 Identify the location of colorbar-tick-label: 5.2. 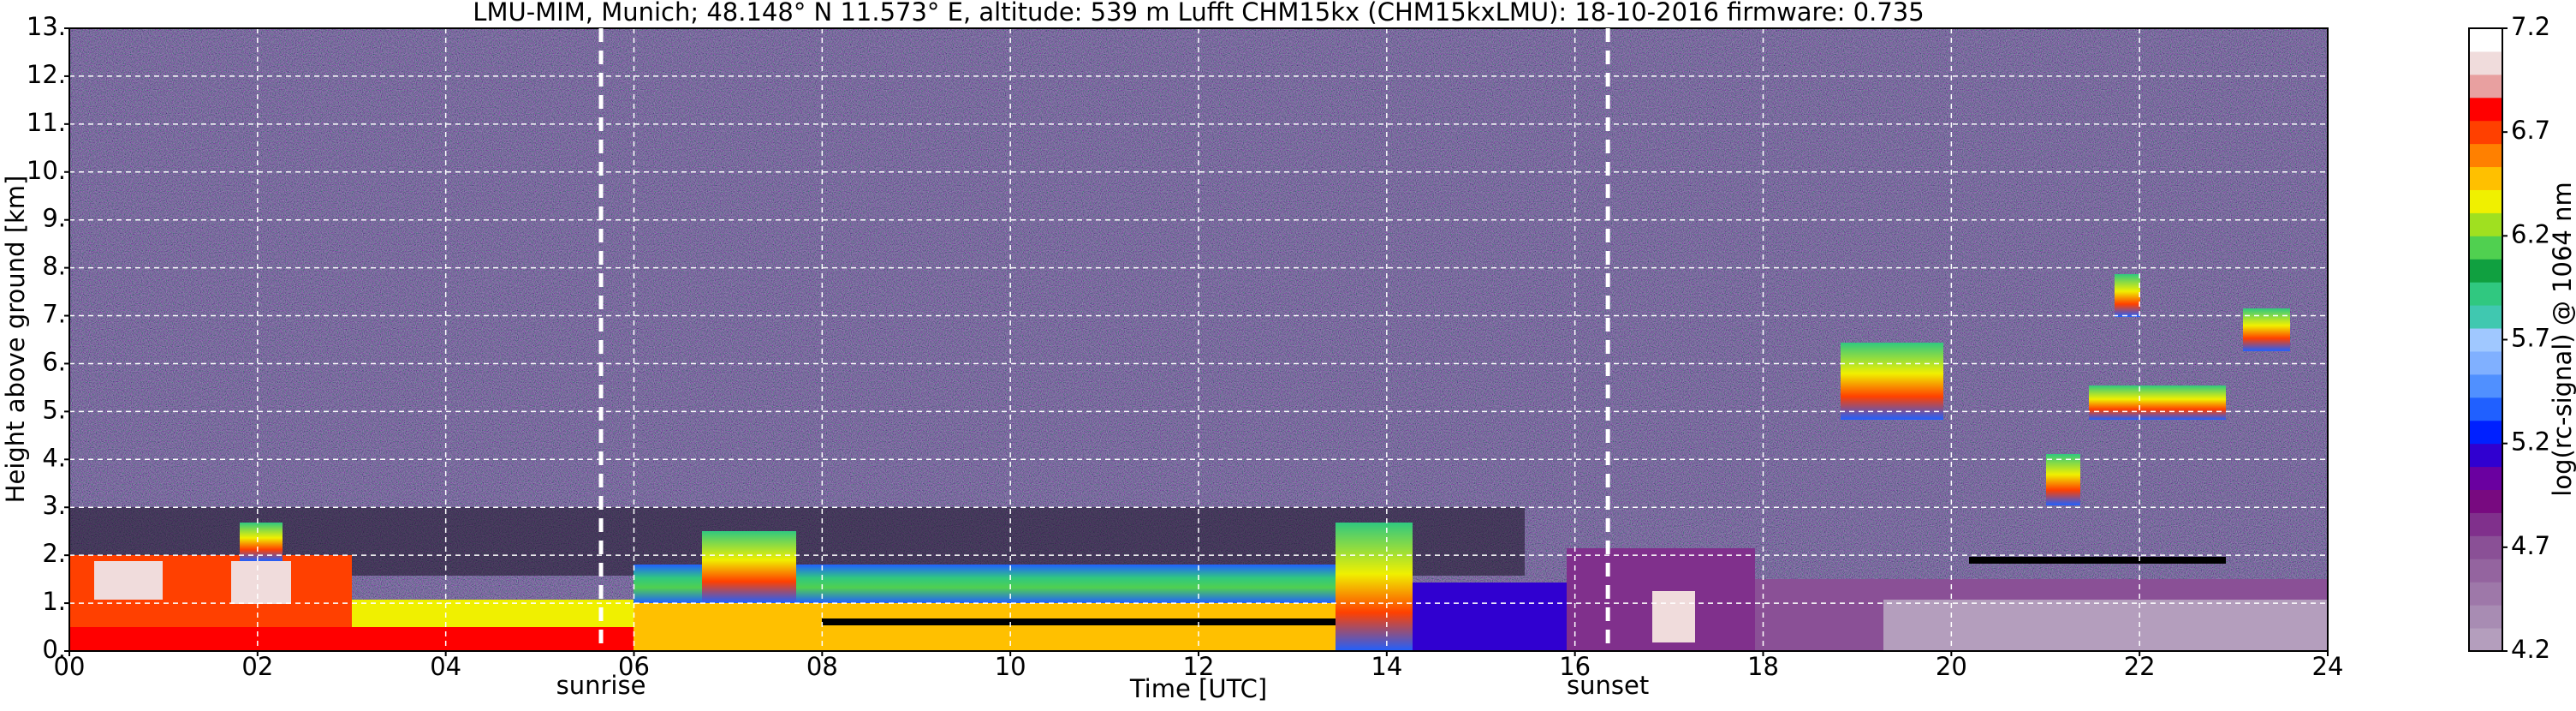
(2531, 442).